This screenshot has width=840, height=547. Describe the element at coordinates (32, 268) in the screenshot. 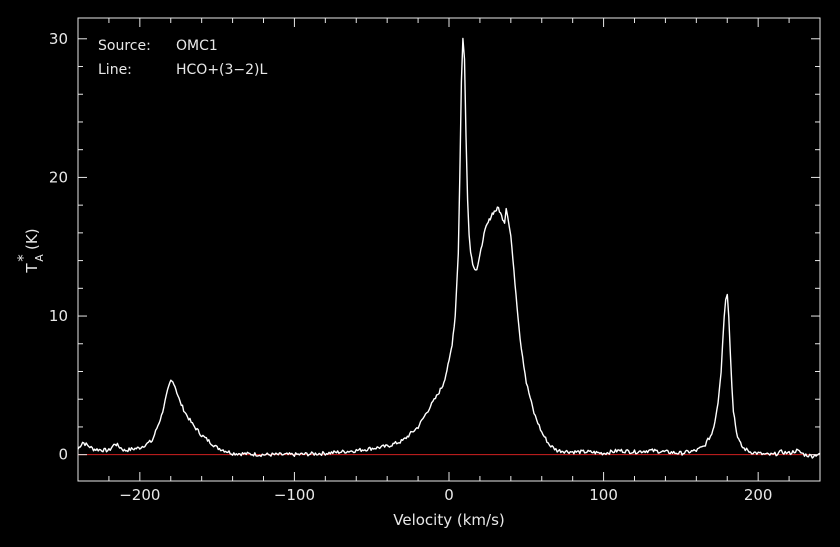

I see `y-axis-label-base: T` at that location.